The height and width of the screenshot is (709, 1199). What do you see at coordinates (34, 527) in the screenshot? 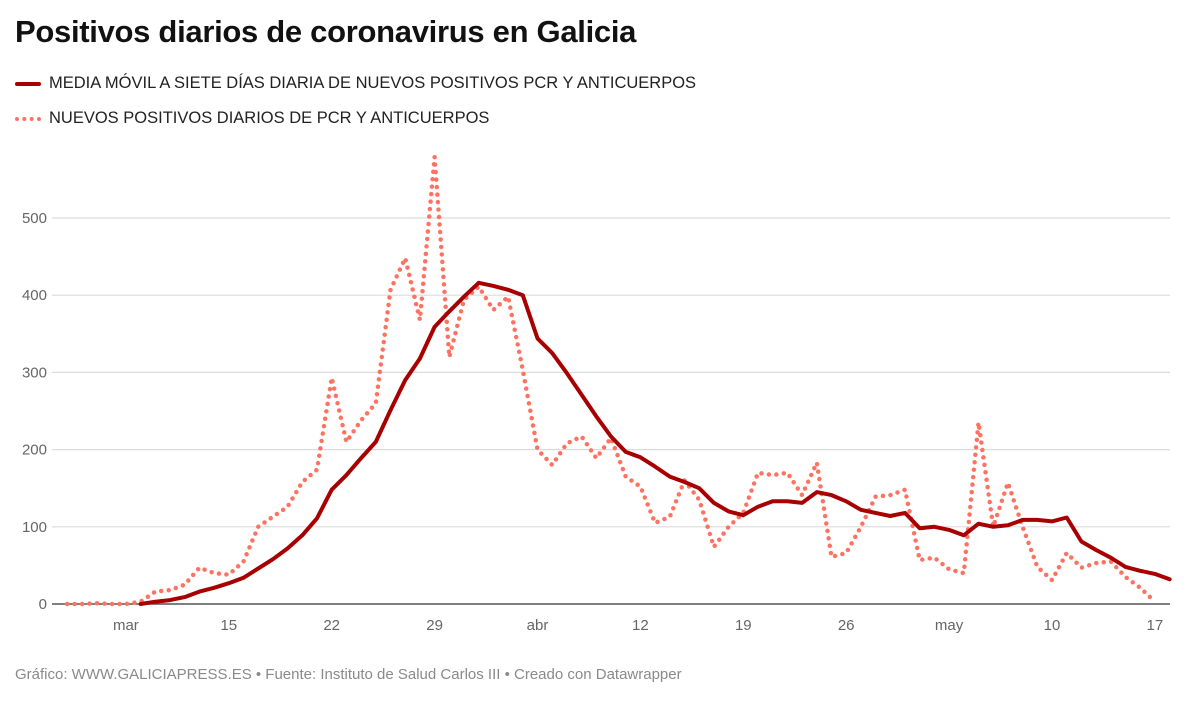
I see `y-tick-label: 100` at bounding box center [34, 527].